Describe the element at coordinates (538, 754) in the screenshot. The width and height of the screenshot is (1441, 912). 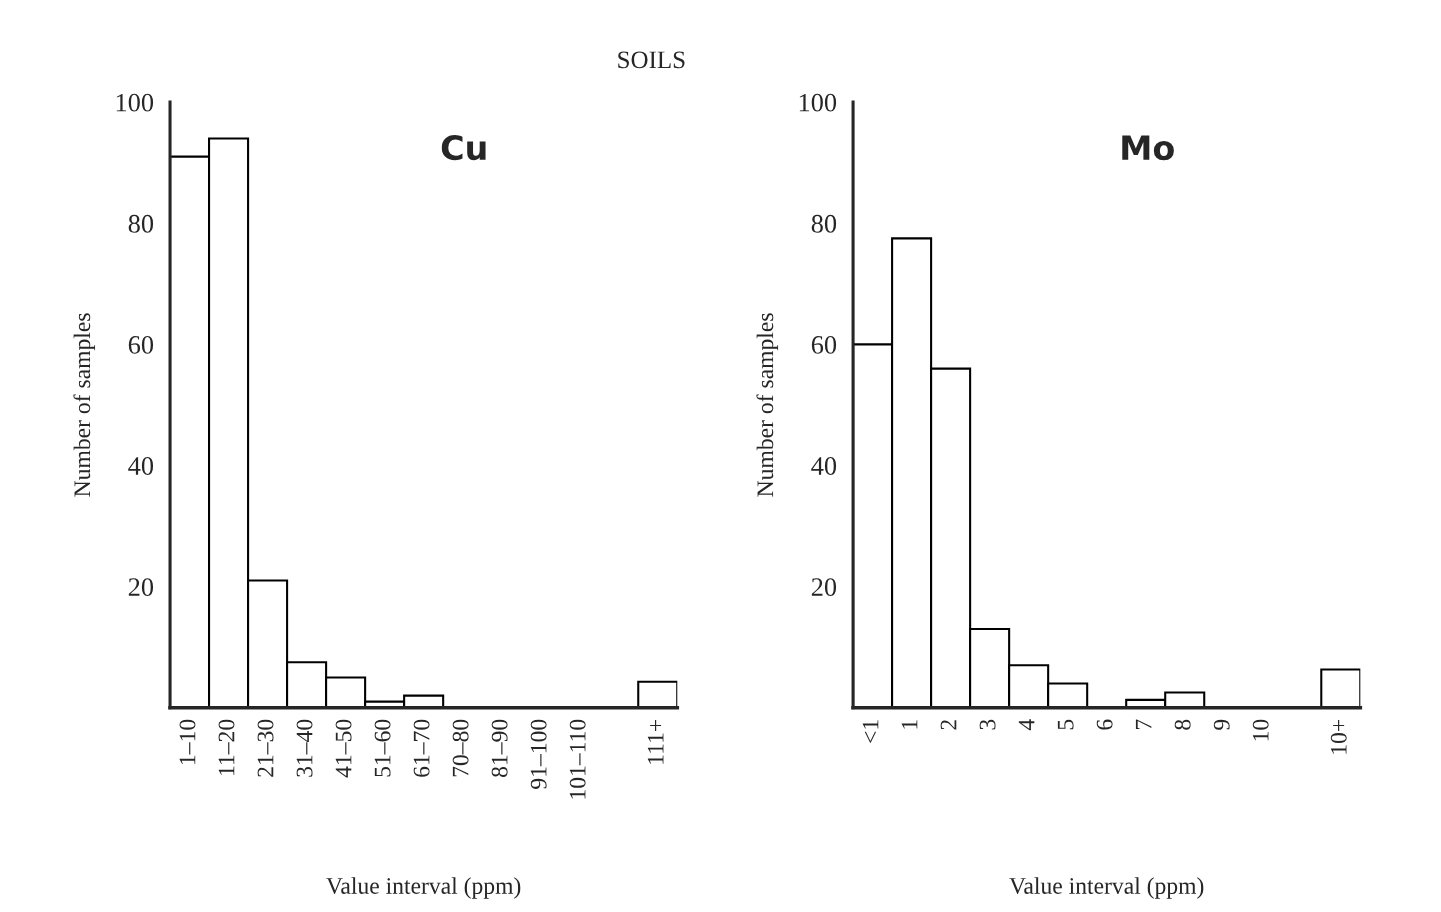
I see `x-tick-label: 91–100` at that location.